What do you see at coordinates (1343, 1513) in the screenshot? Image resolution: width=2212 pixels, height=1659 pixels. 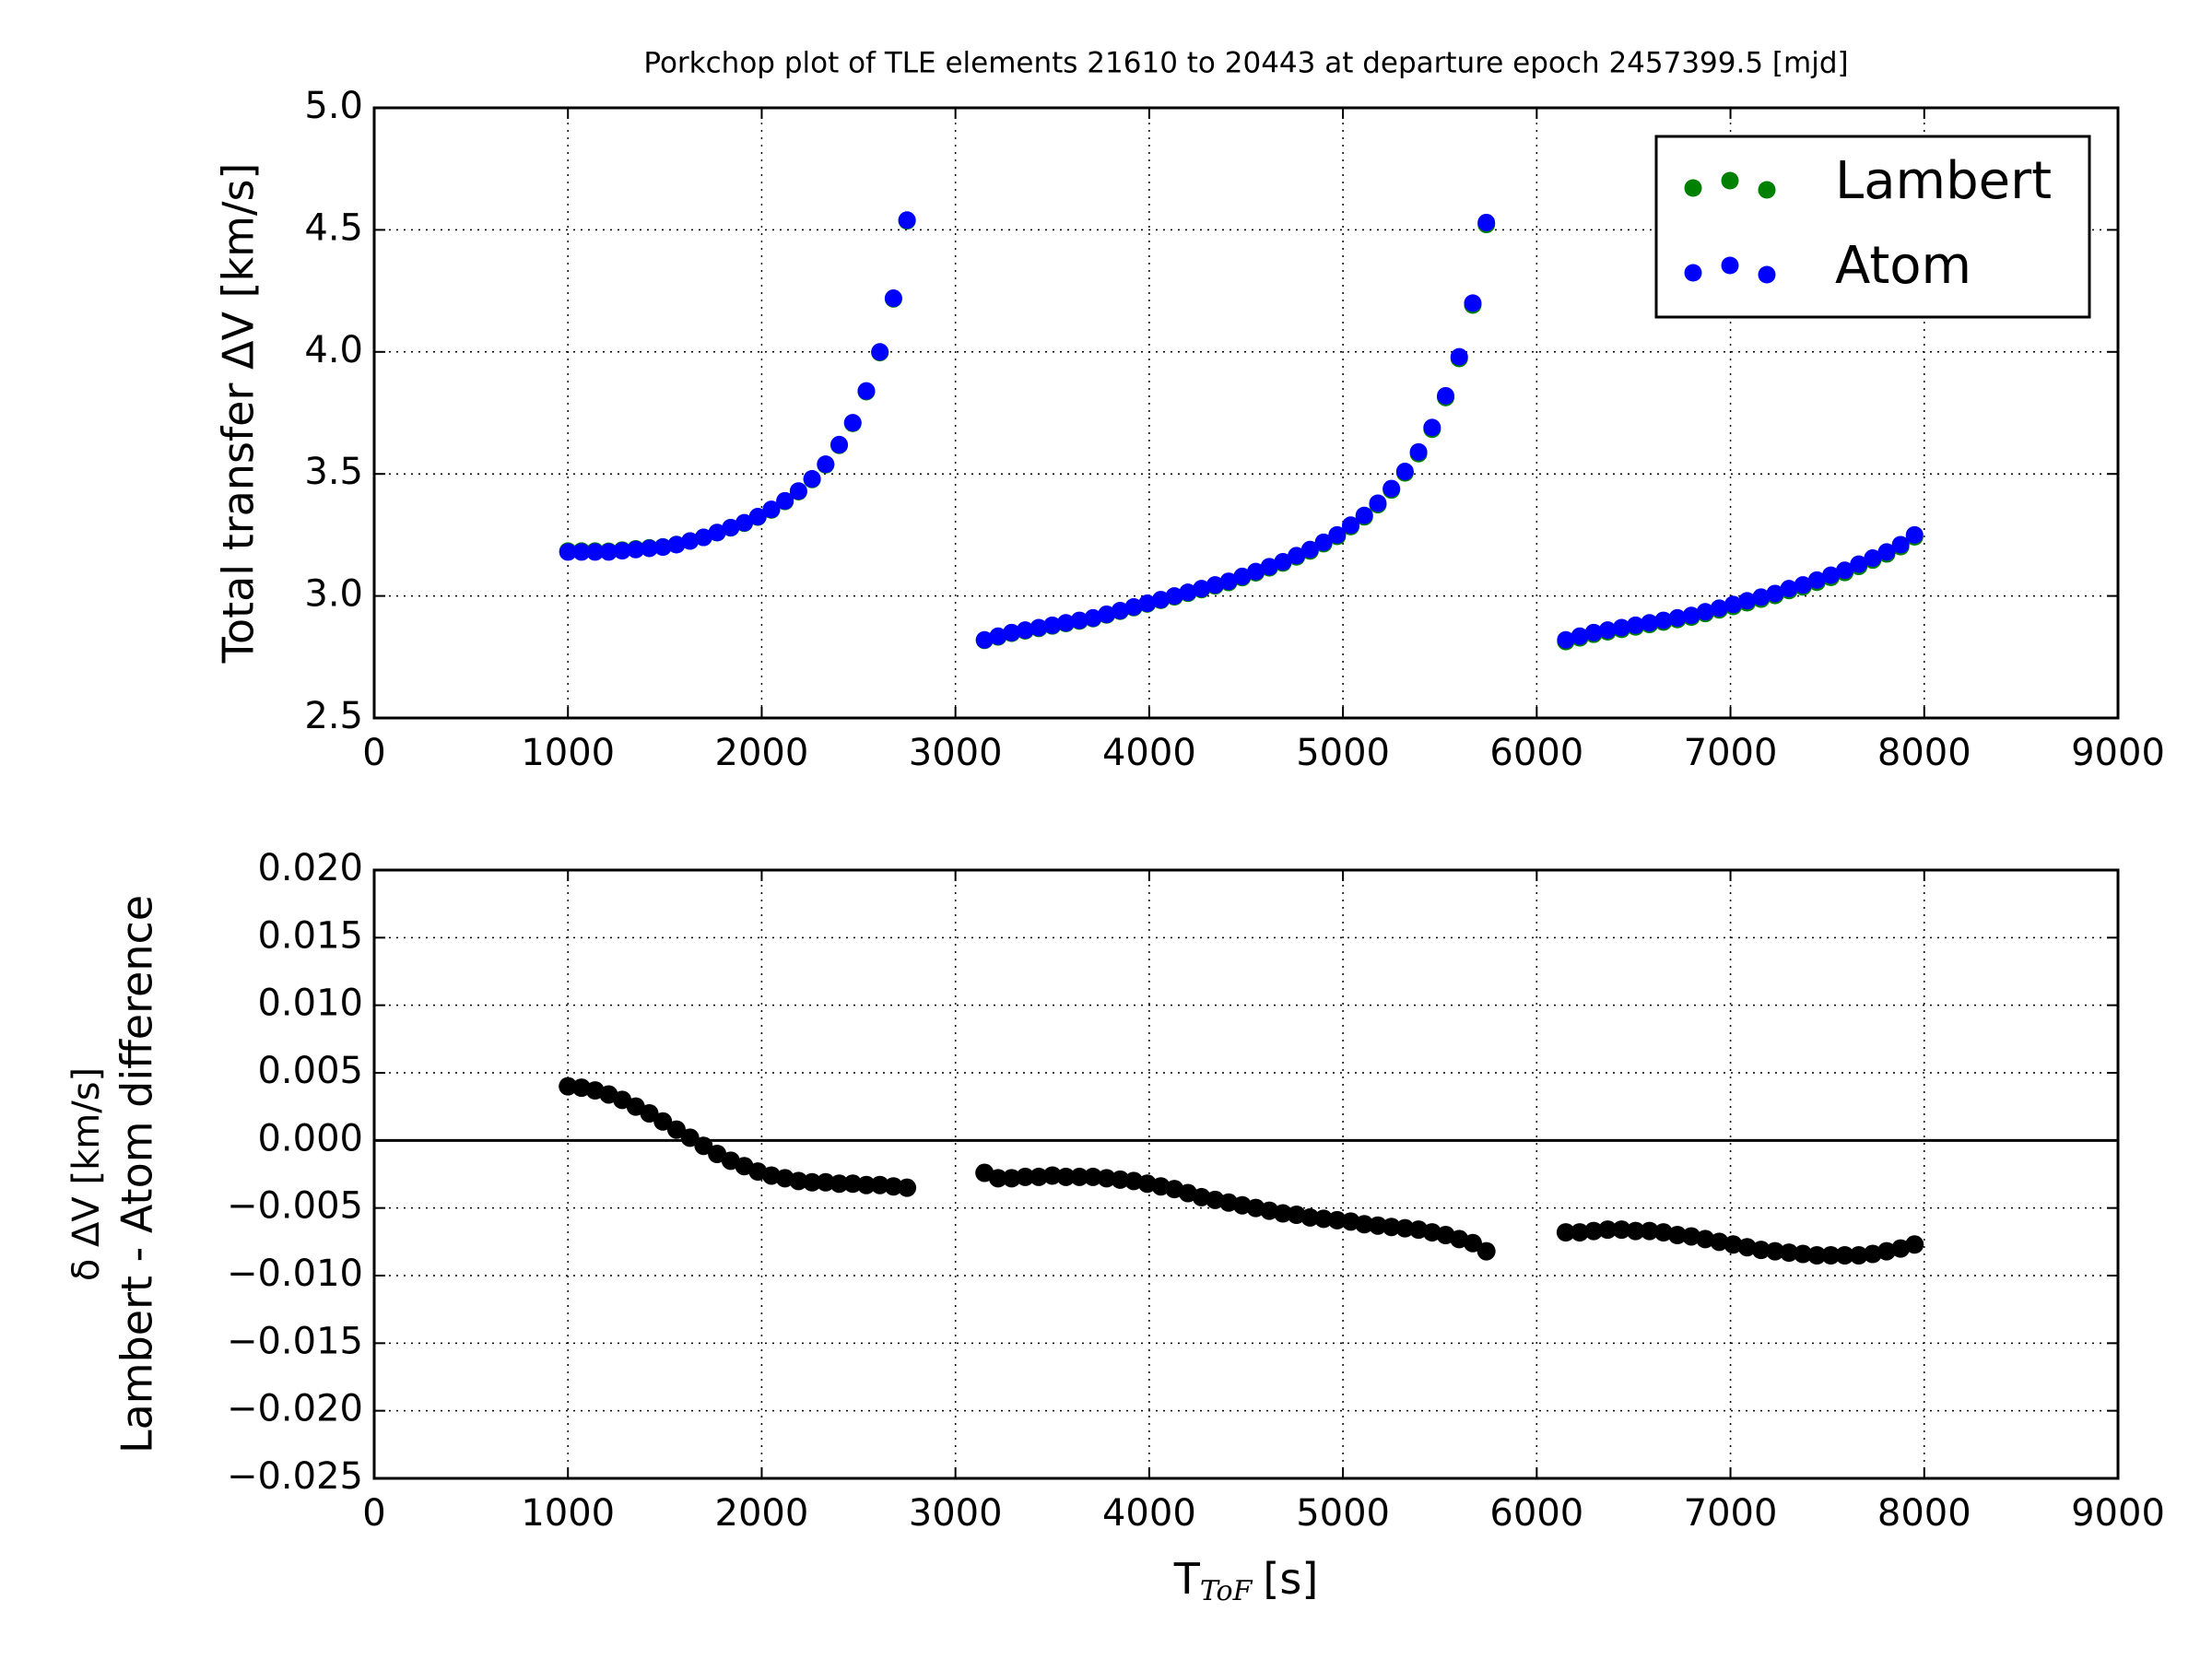 I see `x-tick-label: 5000` at bounding box center [1343, 1513].